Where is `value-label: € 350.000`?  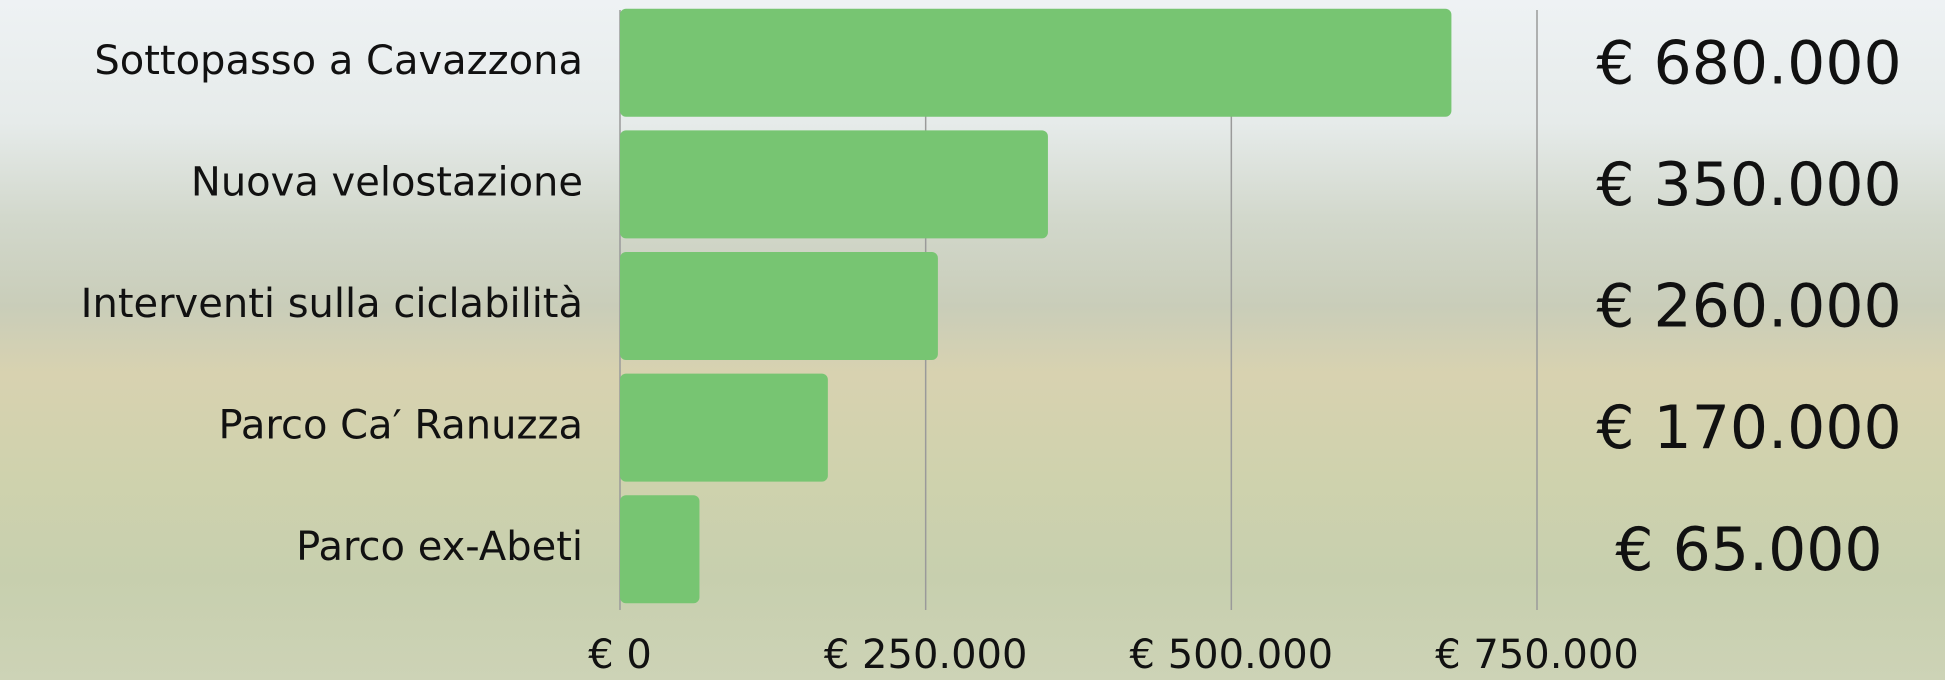 value-label: € 350.000 is located at coordinates (1748, 185).